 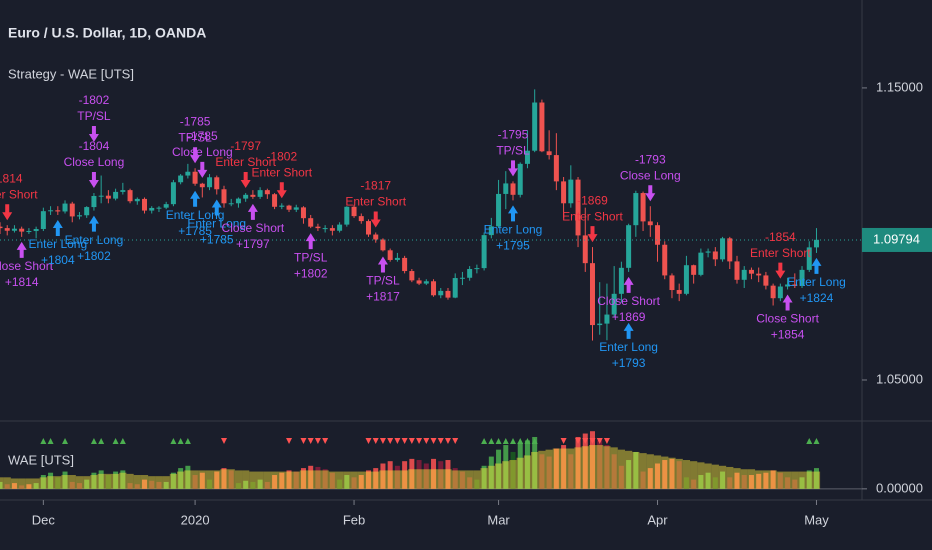 I want to click on signal-kind: Close Long, so click(x=94, y=162).